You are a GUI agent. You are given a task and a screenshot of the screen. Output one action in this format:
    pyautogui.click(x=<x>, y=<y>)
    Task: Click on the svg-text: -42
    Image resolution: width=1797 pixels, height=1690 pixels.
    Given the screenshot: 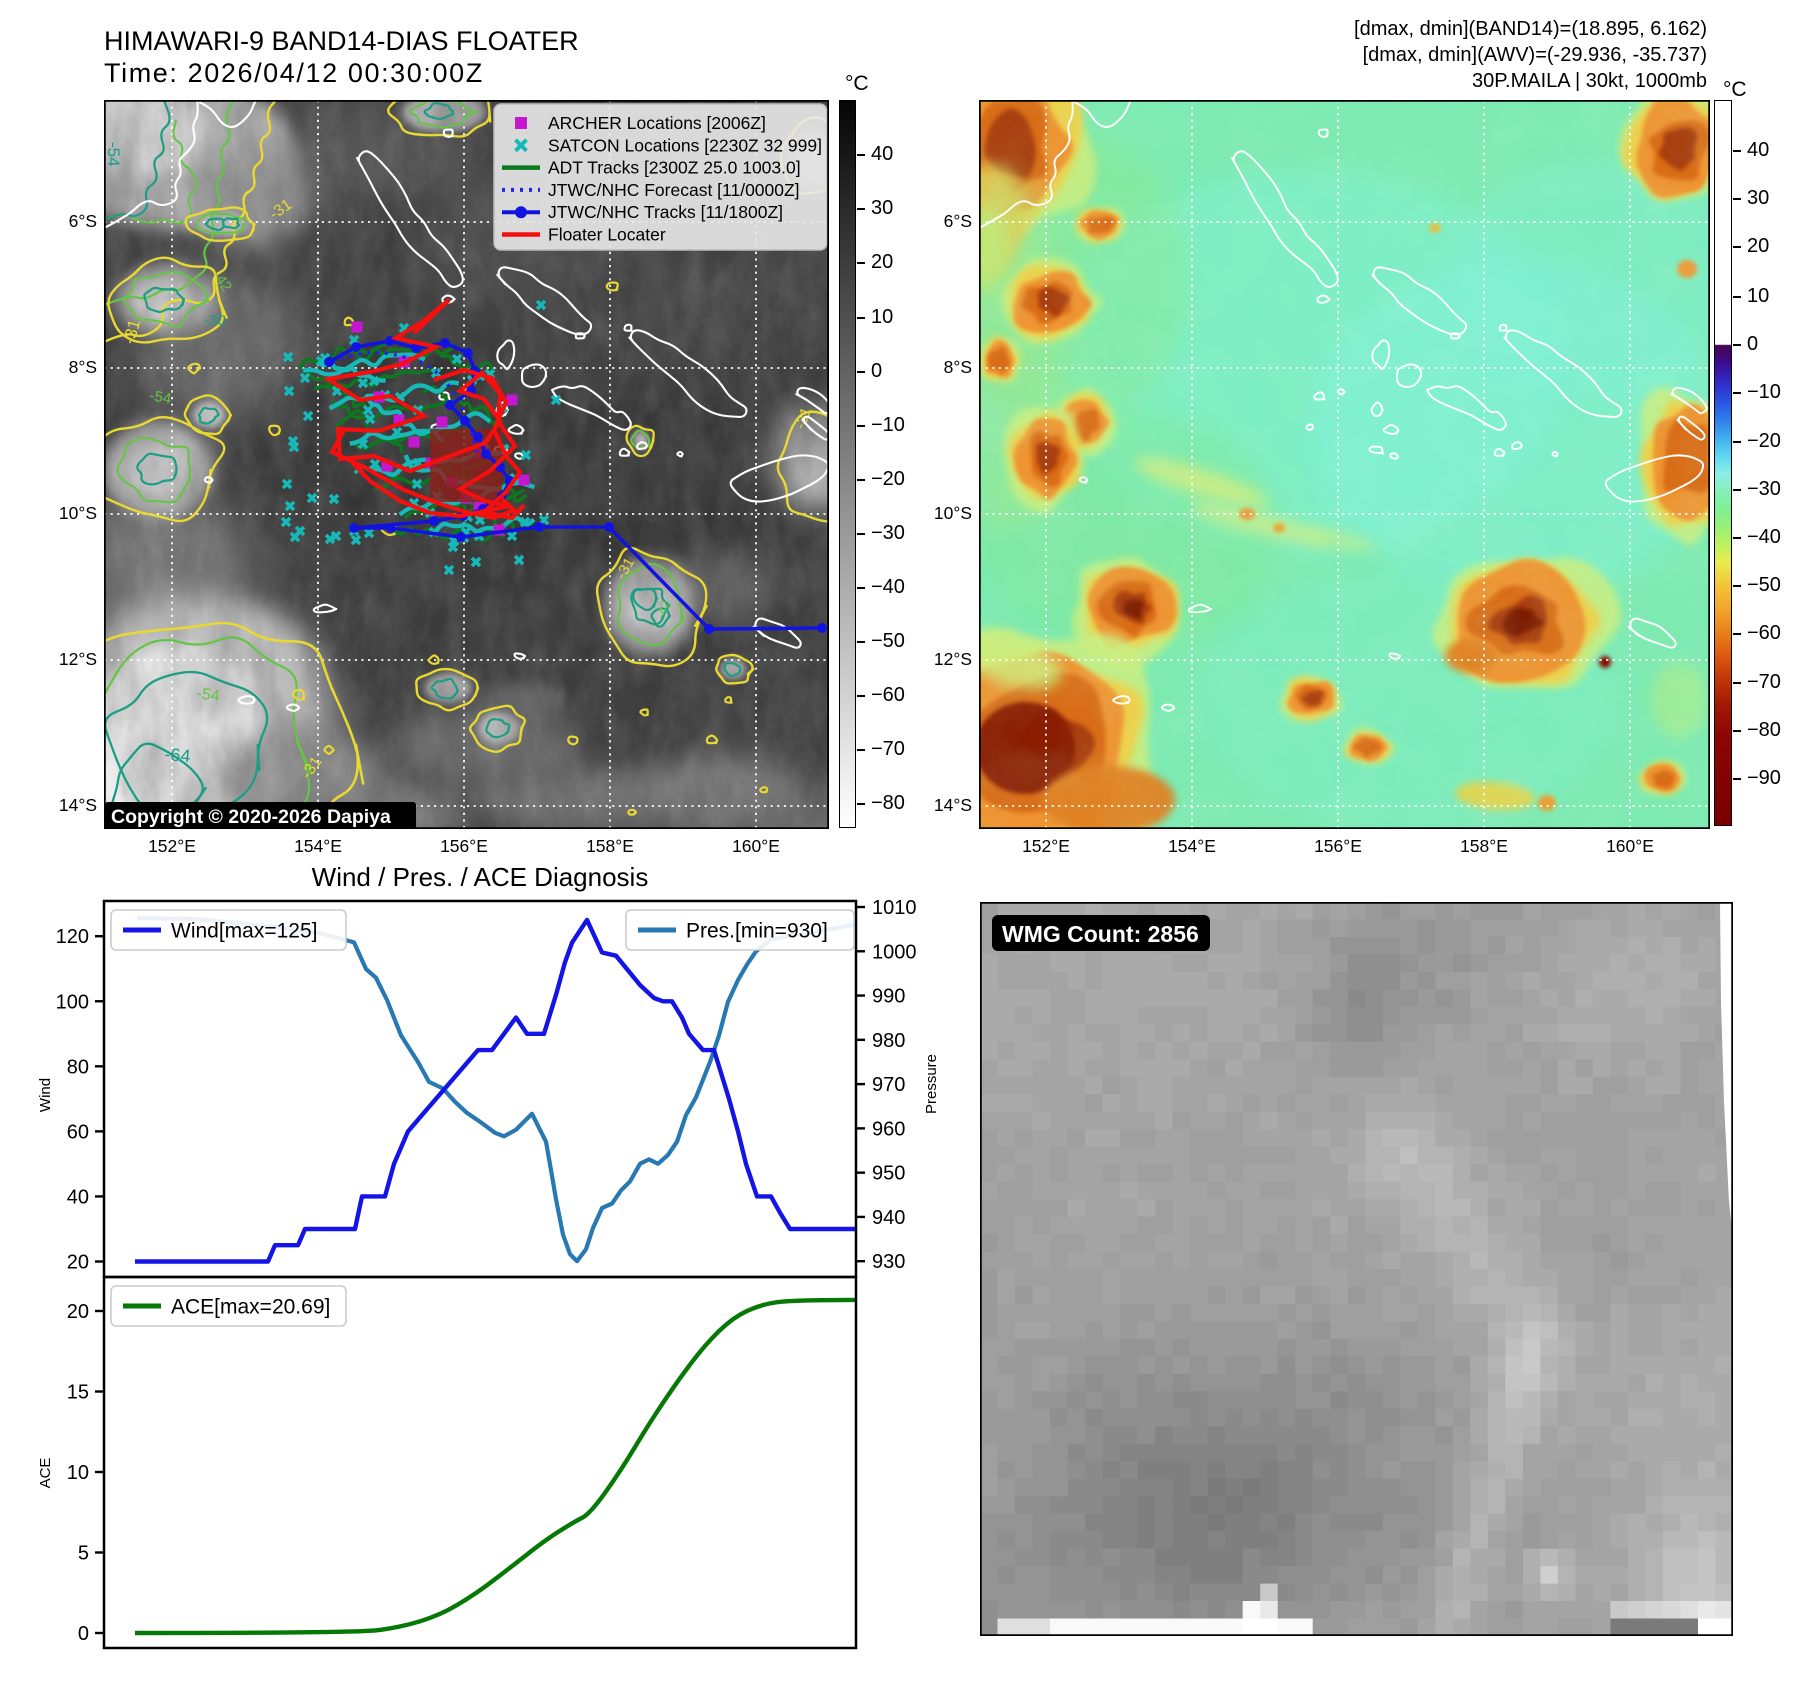 What is the action you would take?
    pyautogui.click(x=663, y=609)
    